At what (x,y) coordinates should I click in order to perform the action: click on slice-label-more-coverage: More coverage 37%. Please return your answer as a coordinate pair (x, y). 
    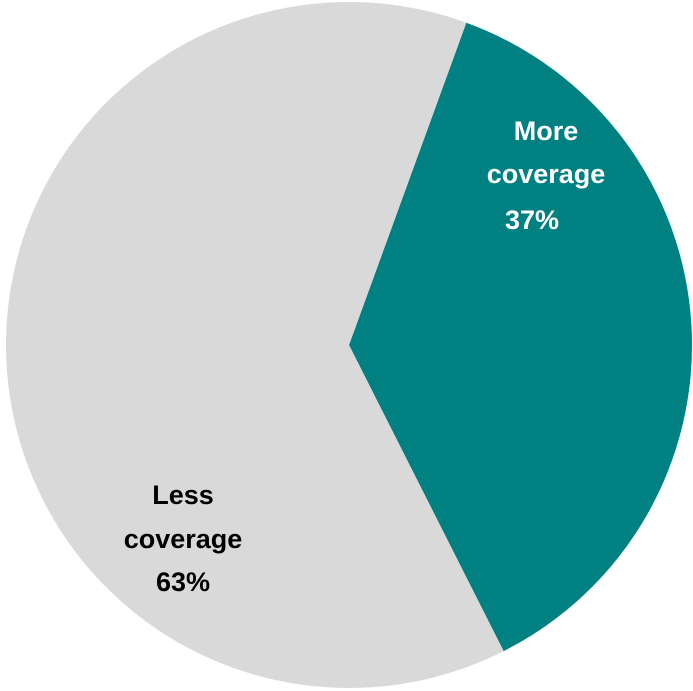
    Looking at the image, I should click on (546, 175).